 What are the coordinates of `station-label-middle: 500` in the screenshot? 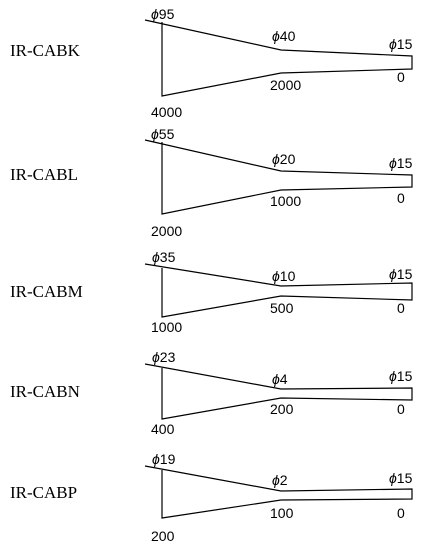 It's located at (282, 308).